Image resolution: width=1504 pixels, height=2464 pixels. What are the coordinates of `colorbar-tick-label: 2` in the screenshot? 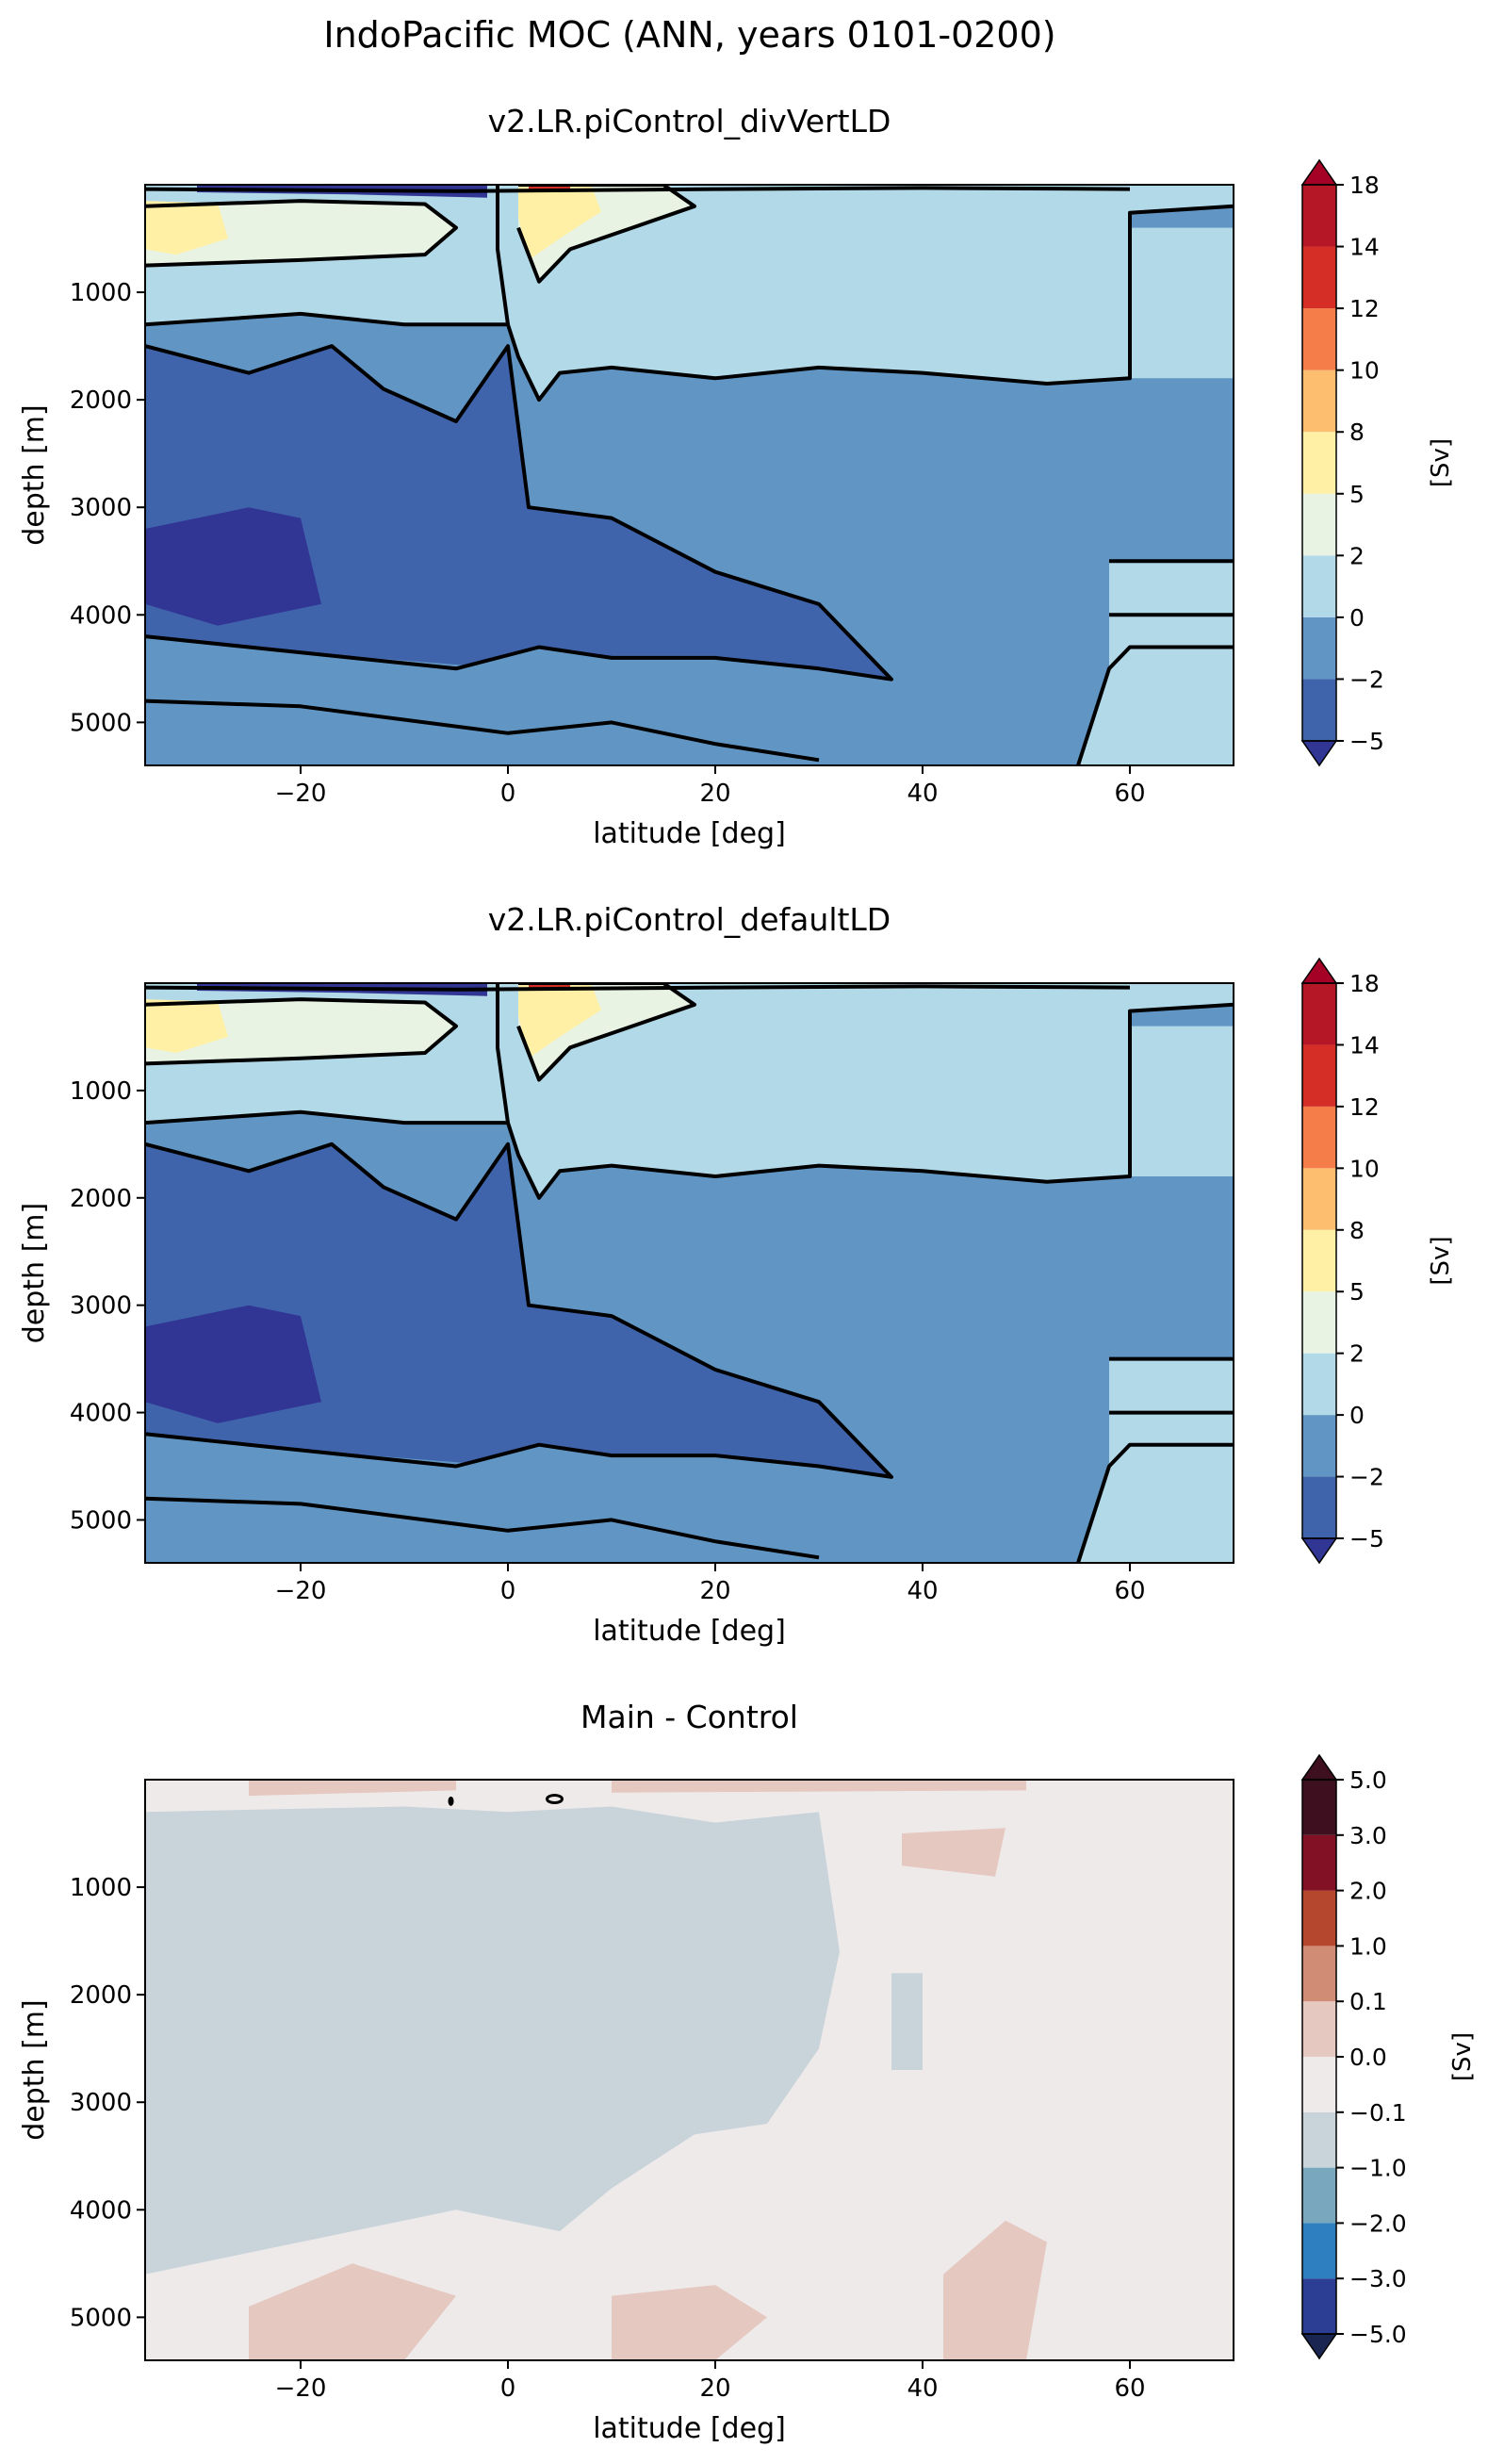 It's located at (1357, 1354).